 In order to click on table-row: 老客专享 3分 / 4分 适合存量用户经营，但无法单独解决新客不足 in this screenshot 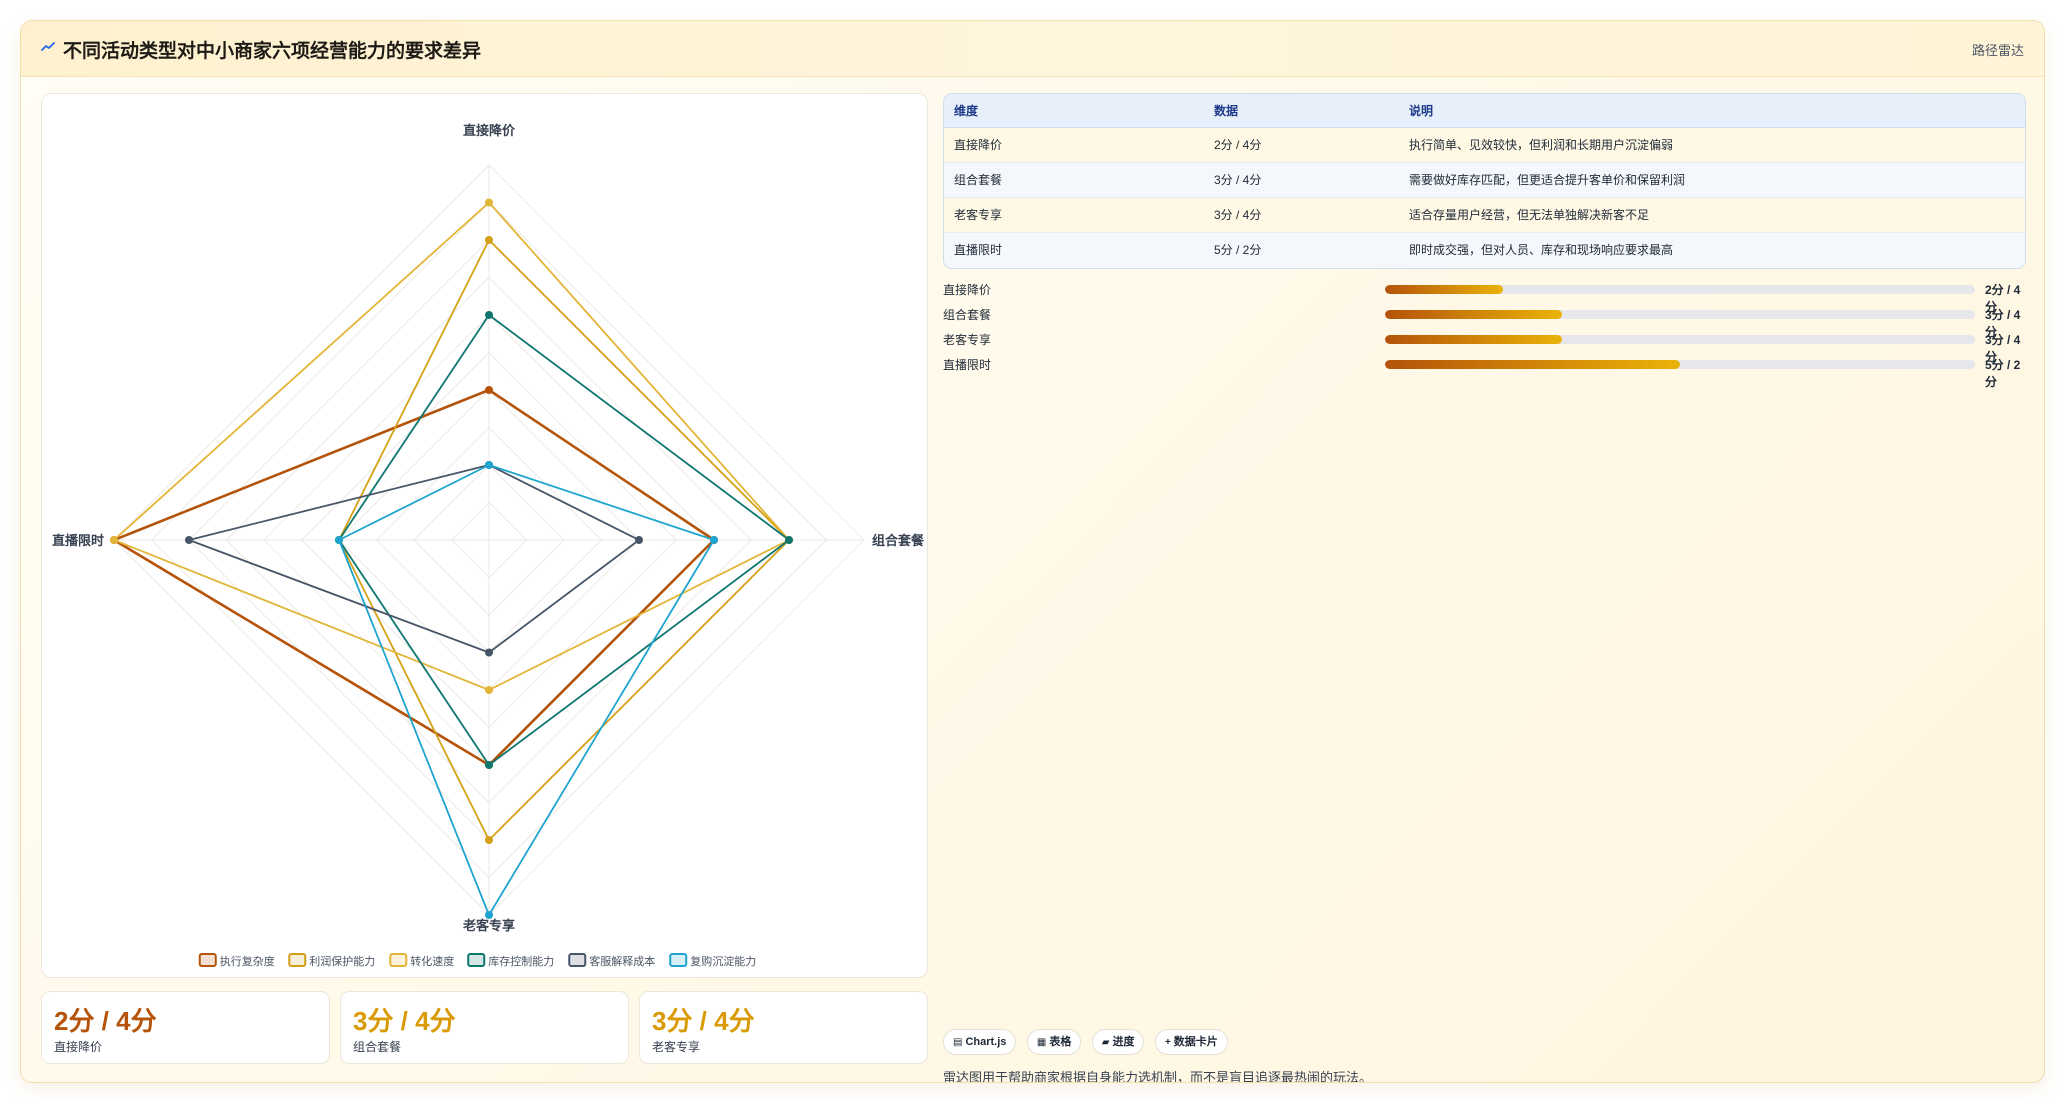, I will do `click(1484, 215)`.